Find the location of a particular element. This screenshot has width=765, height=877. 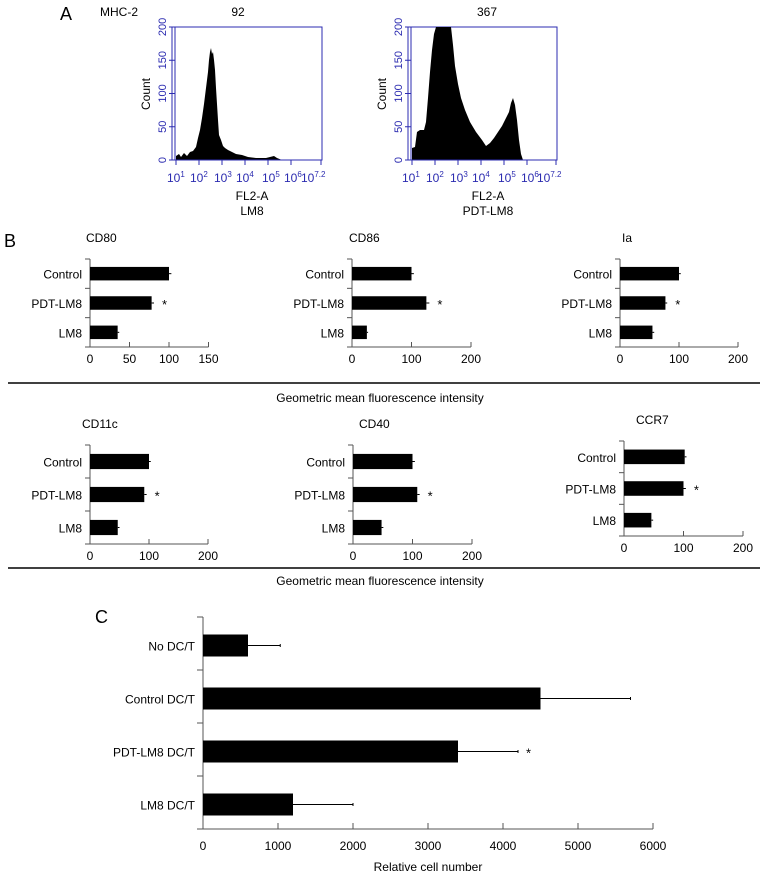

chart-title: CD86 is located at coordinates (364, 238).